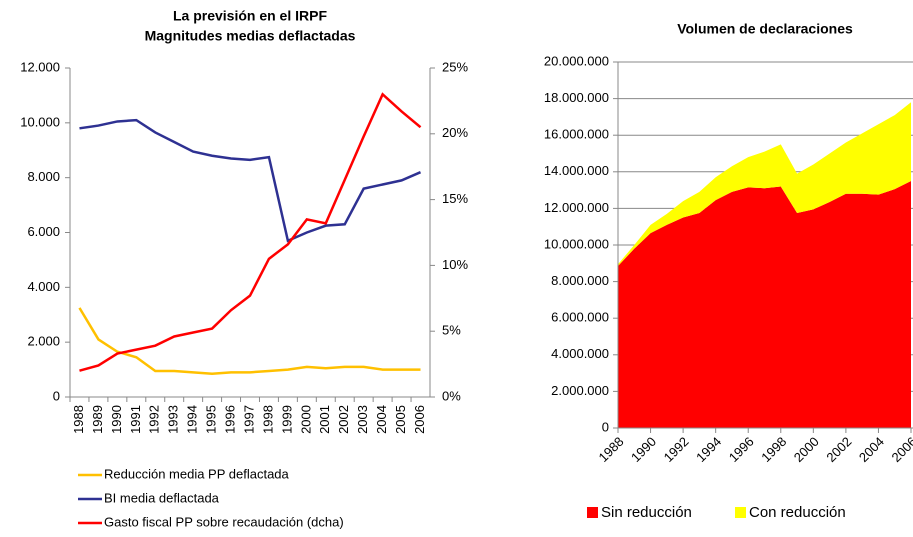  I want to click on y-tick-label: 2.000.000, so click(580, 390).